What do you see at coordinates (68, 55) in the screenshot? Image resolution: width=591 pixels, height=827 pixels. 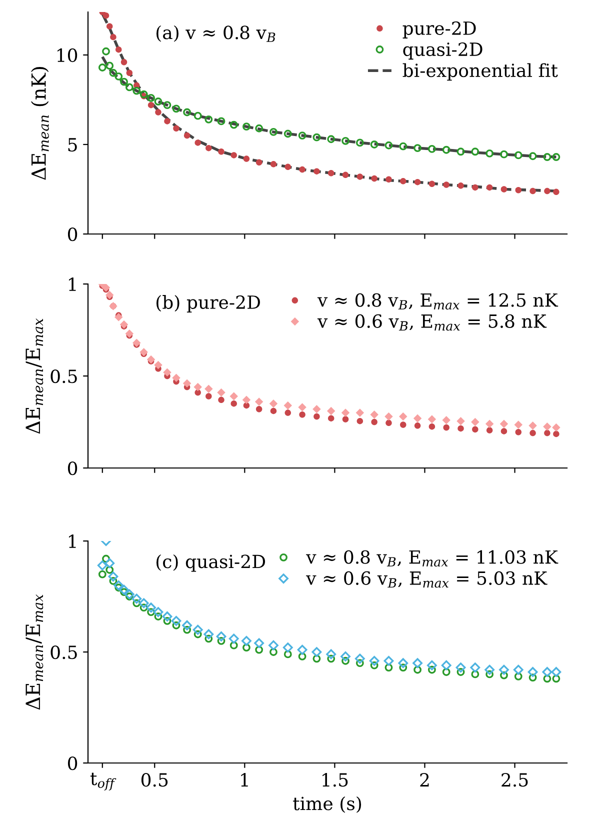 I see `y-tick-label: 10` at bounding box center [68, 55].